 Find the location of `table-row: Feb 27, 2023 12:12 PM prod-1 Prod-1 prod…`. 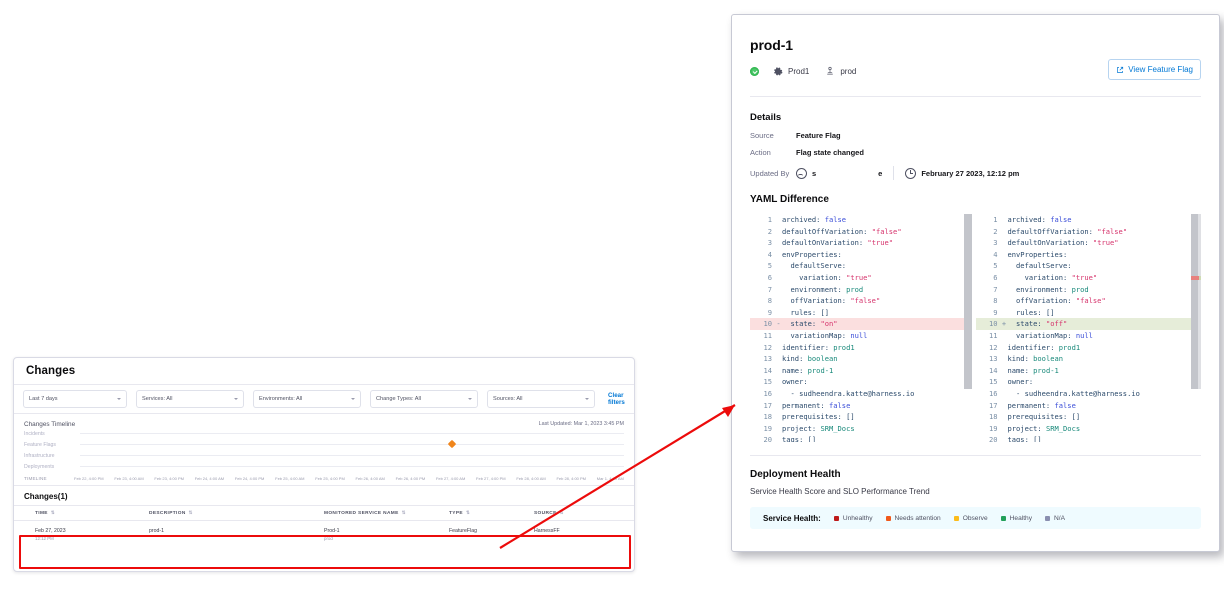

table-row: Feb 27, 2023 12:12 PM prod-1 Prod-1 prod… is located at coordinates (324, 534).